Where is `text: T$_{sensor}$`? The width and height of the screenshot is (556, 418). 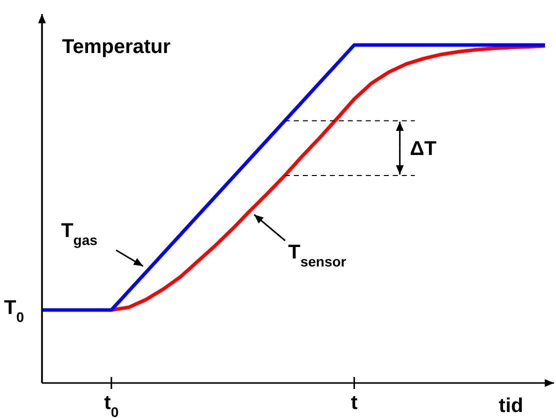 text: T$_{sensor}$ is located at coordinates (317, 256).